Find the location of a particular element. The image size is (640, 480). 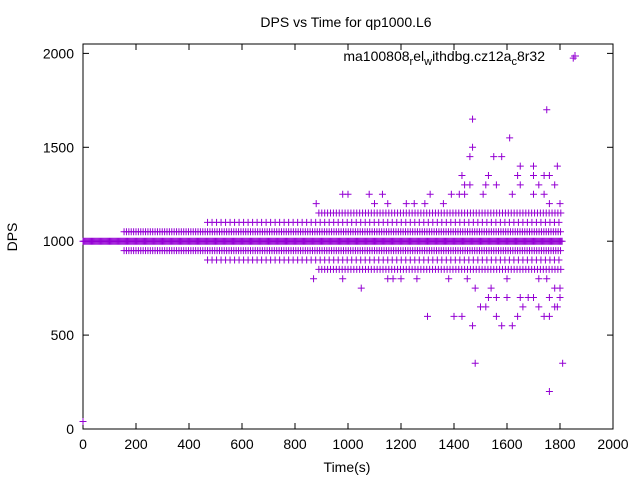

x-tick-label: 200 is located at coordinates (136, 444).